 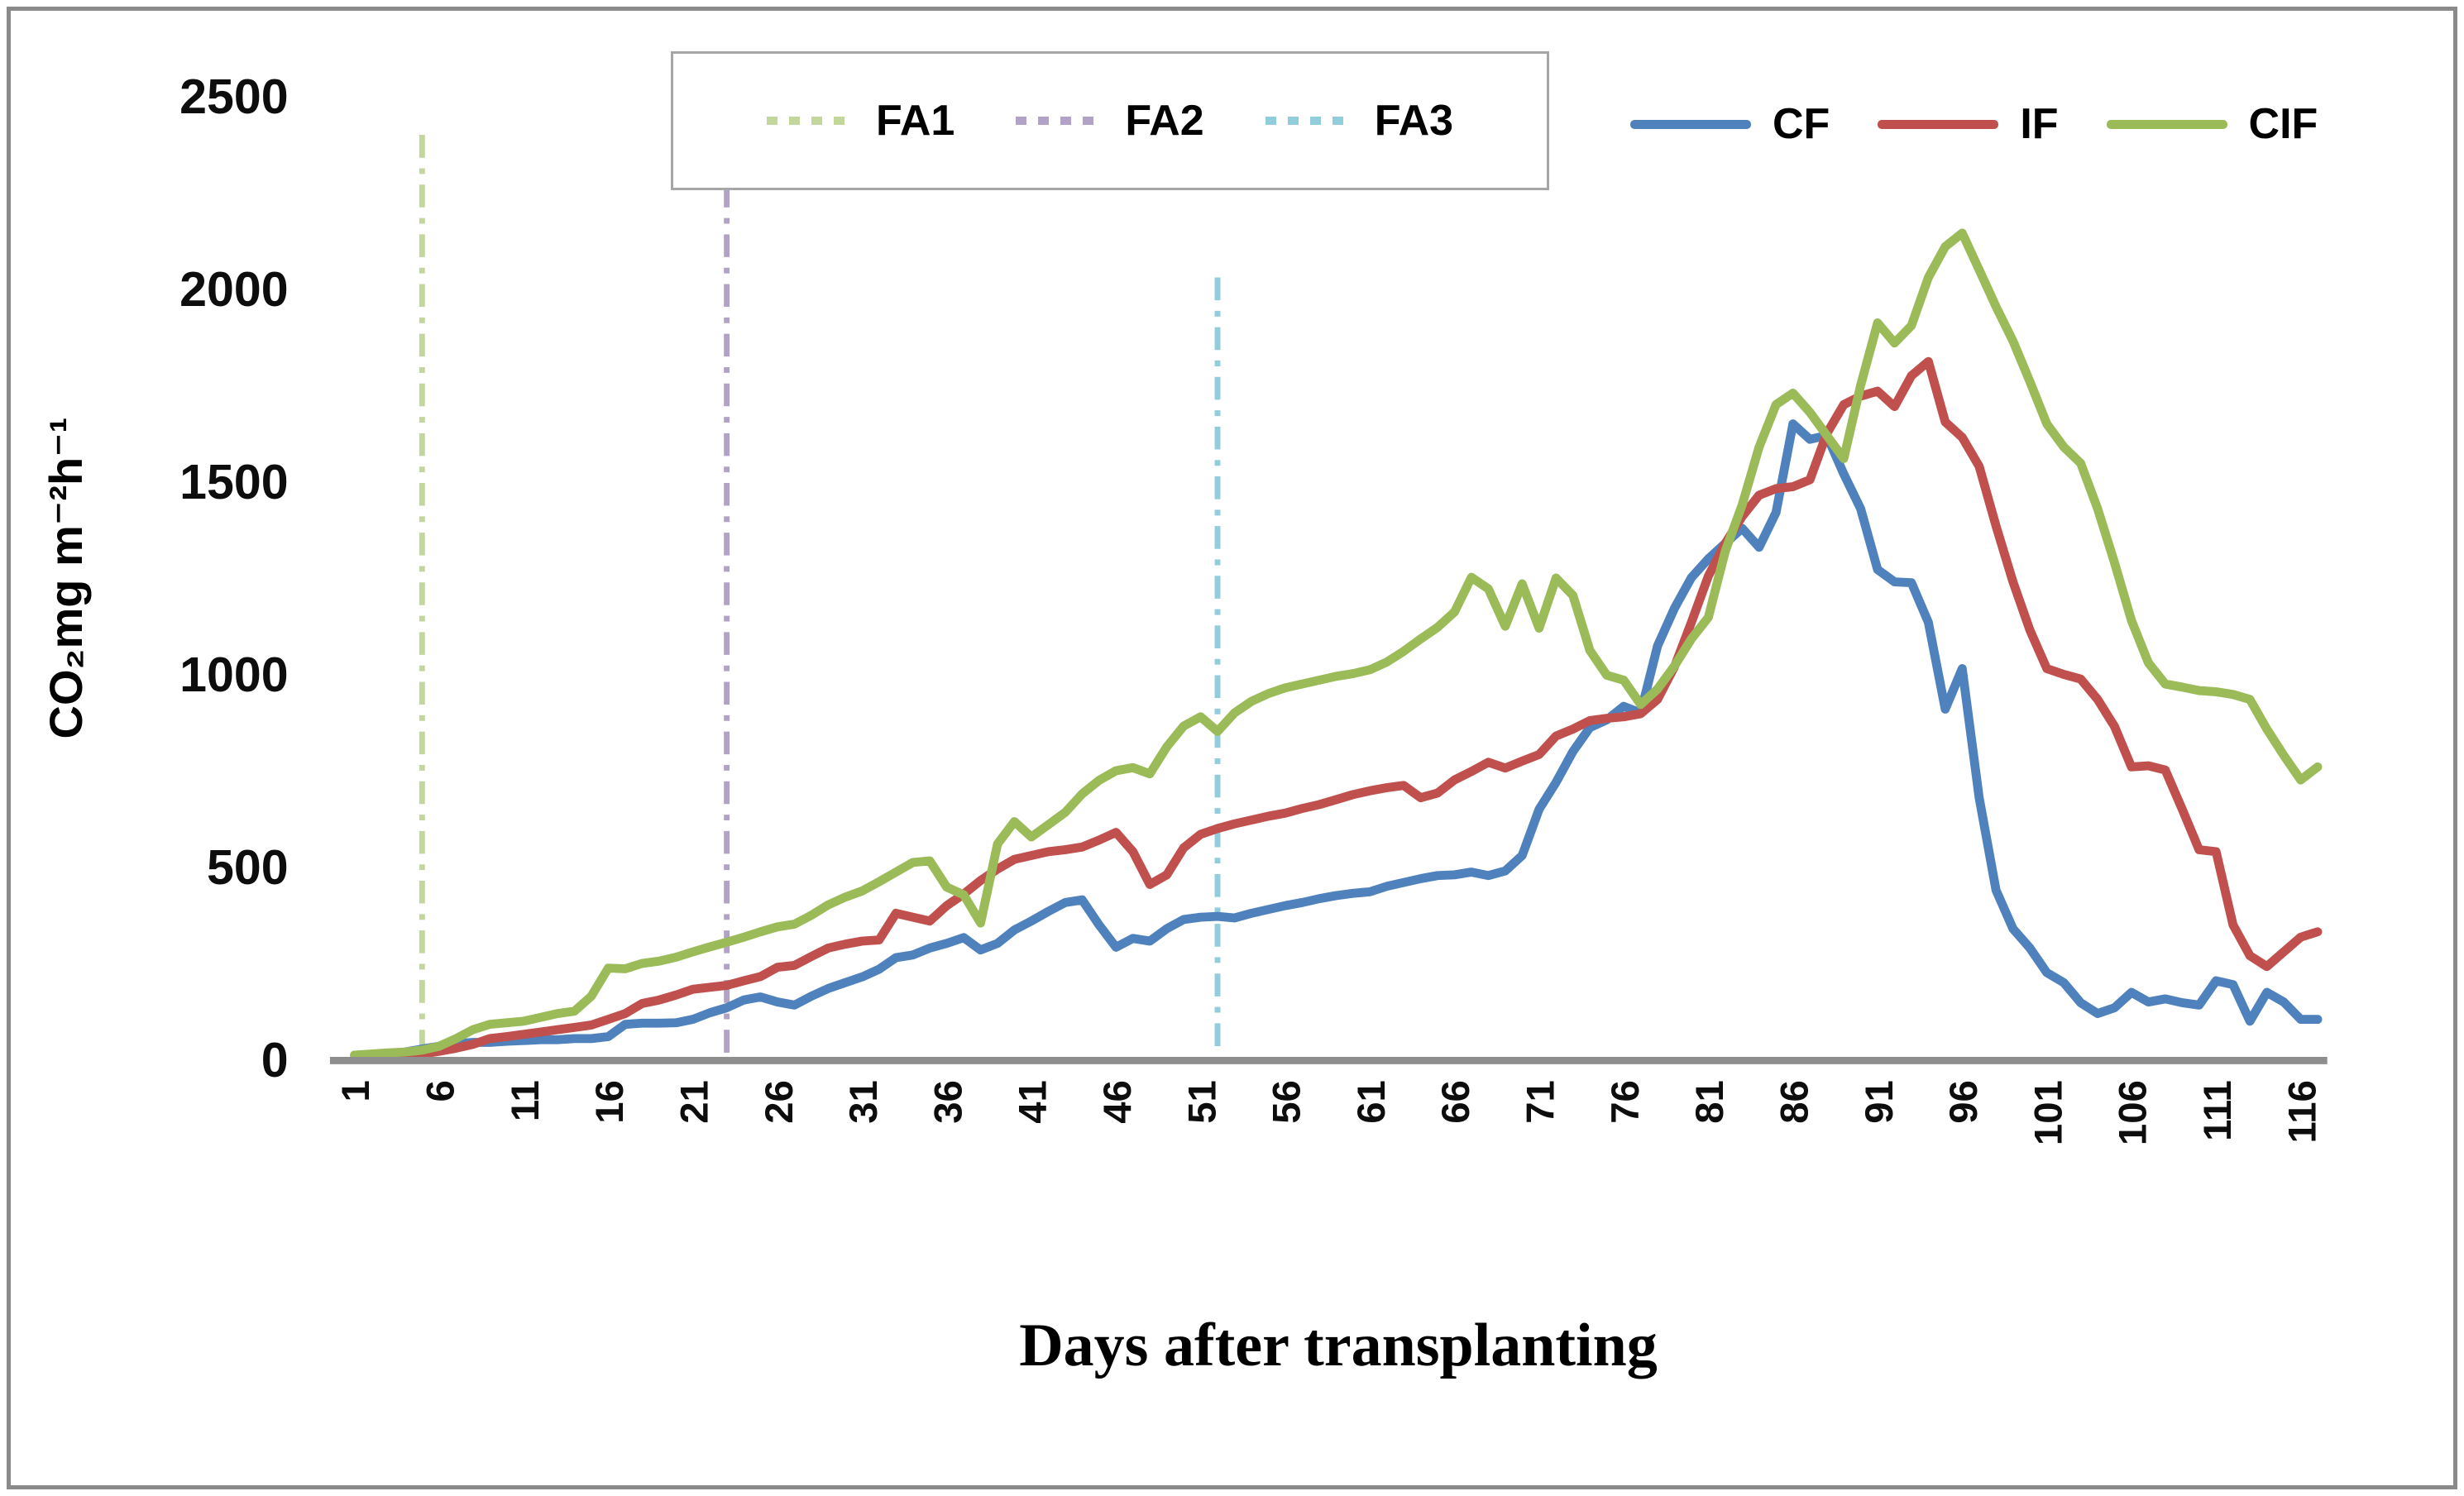 I want to click on legend-item-cif: CIF, so click(x=2212, y=124).